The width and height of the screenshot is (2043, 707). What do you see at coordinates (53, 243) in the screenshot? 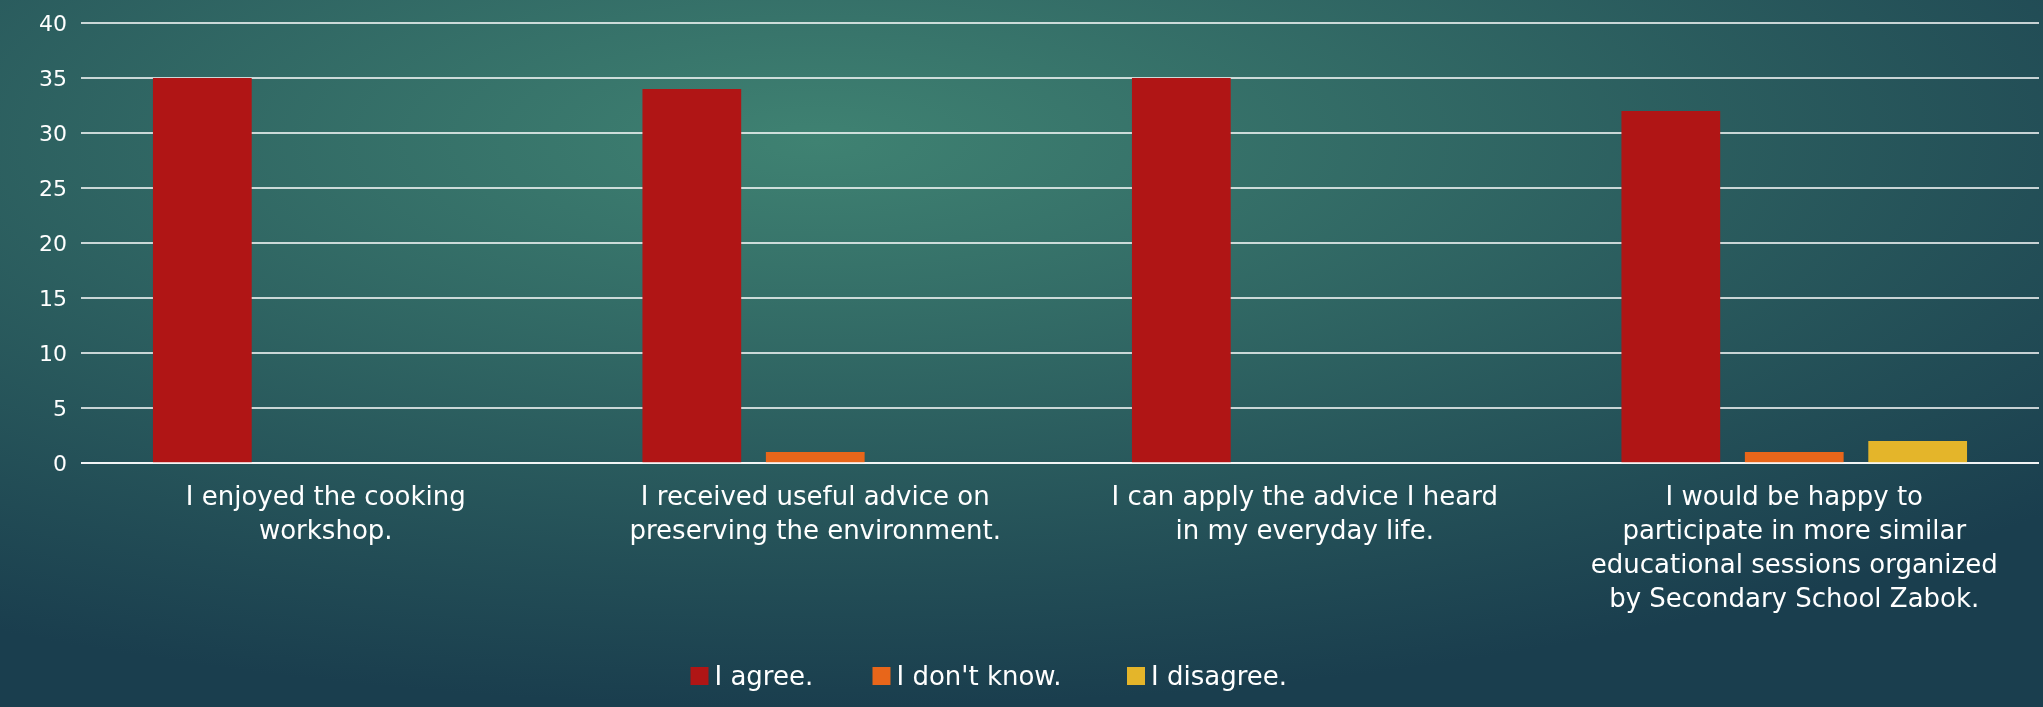
I see `y-tick-label: 20` at bounding box center [53, 243].